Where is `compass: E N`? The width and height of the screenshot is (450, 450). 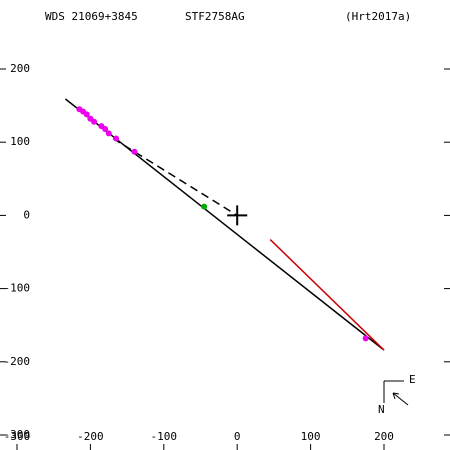
compass: E N is located at coordinates (397, 394).